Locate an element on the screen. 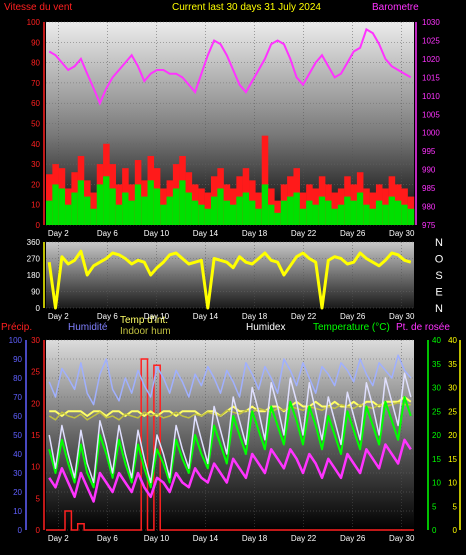  compass-label: S is located at coordinates (438, 276).